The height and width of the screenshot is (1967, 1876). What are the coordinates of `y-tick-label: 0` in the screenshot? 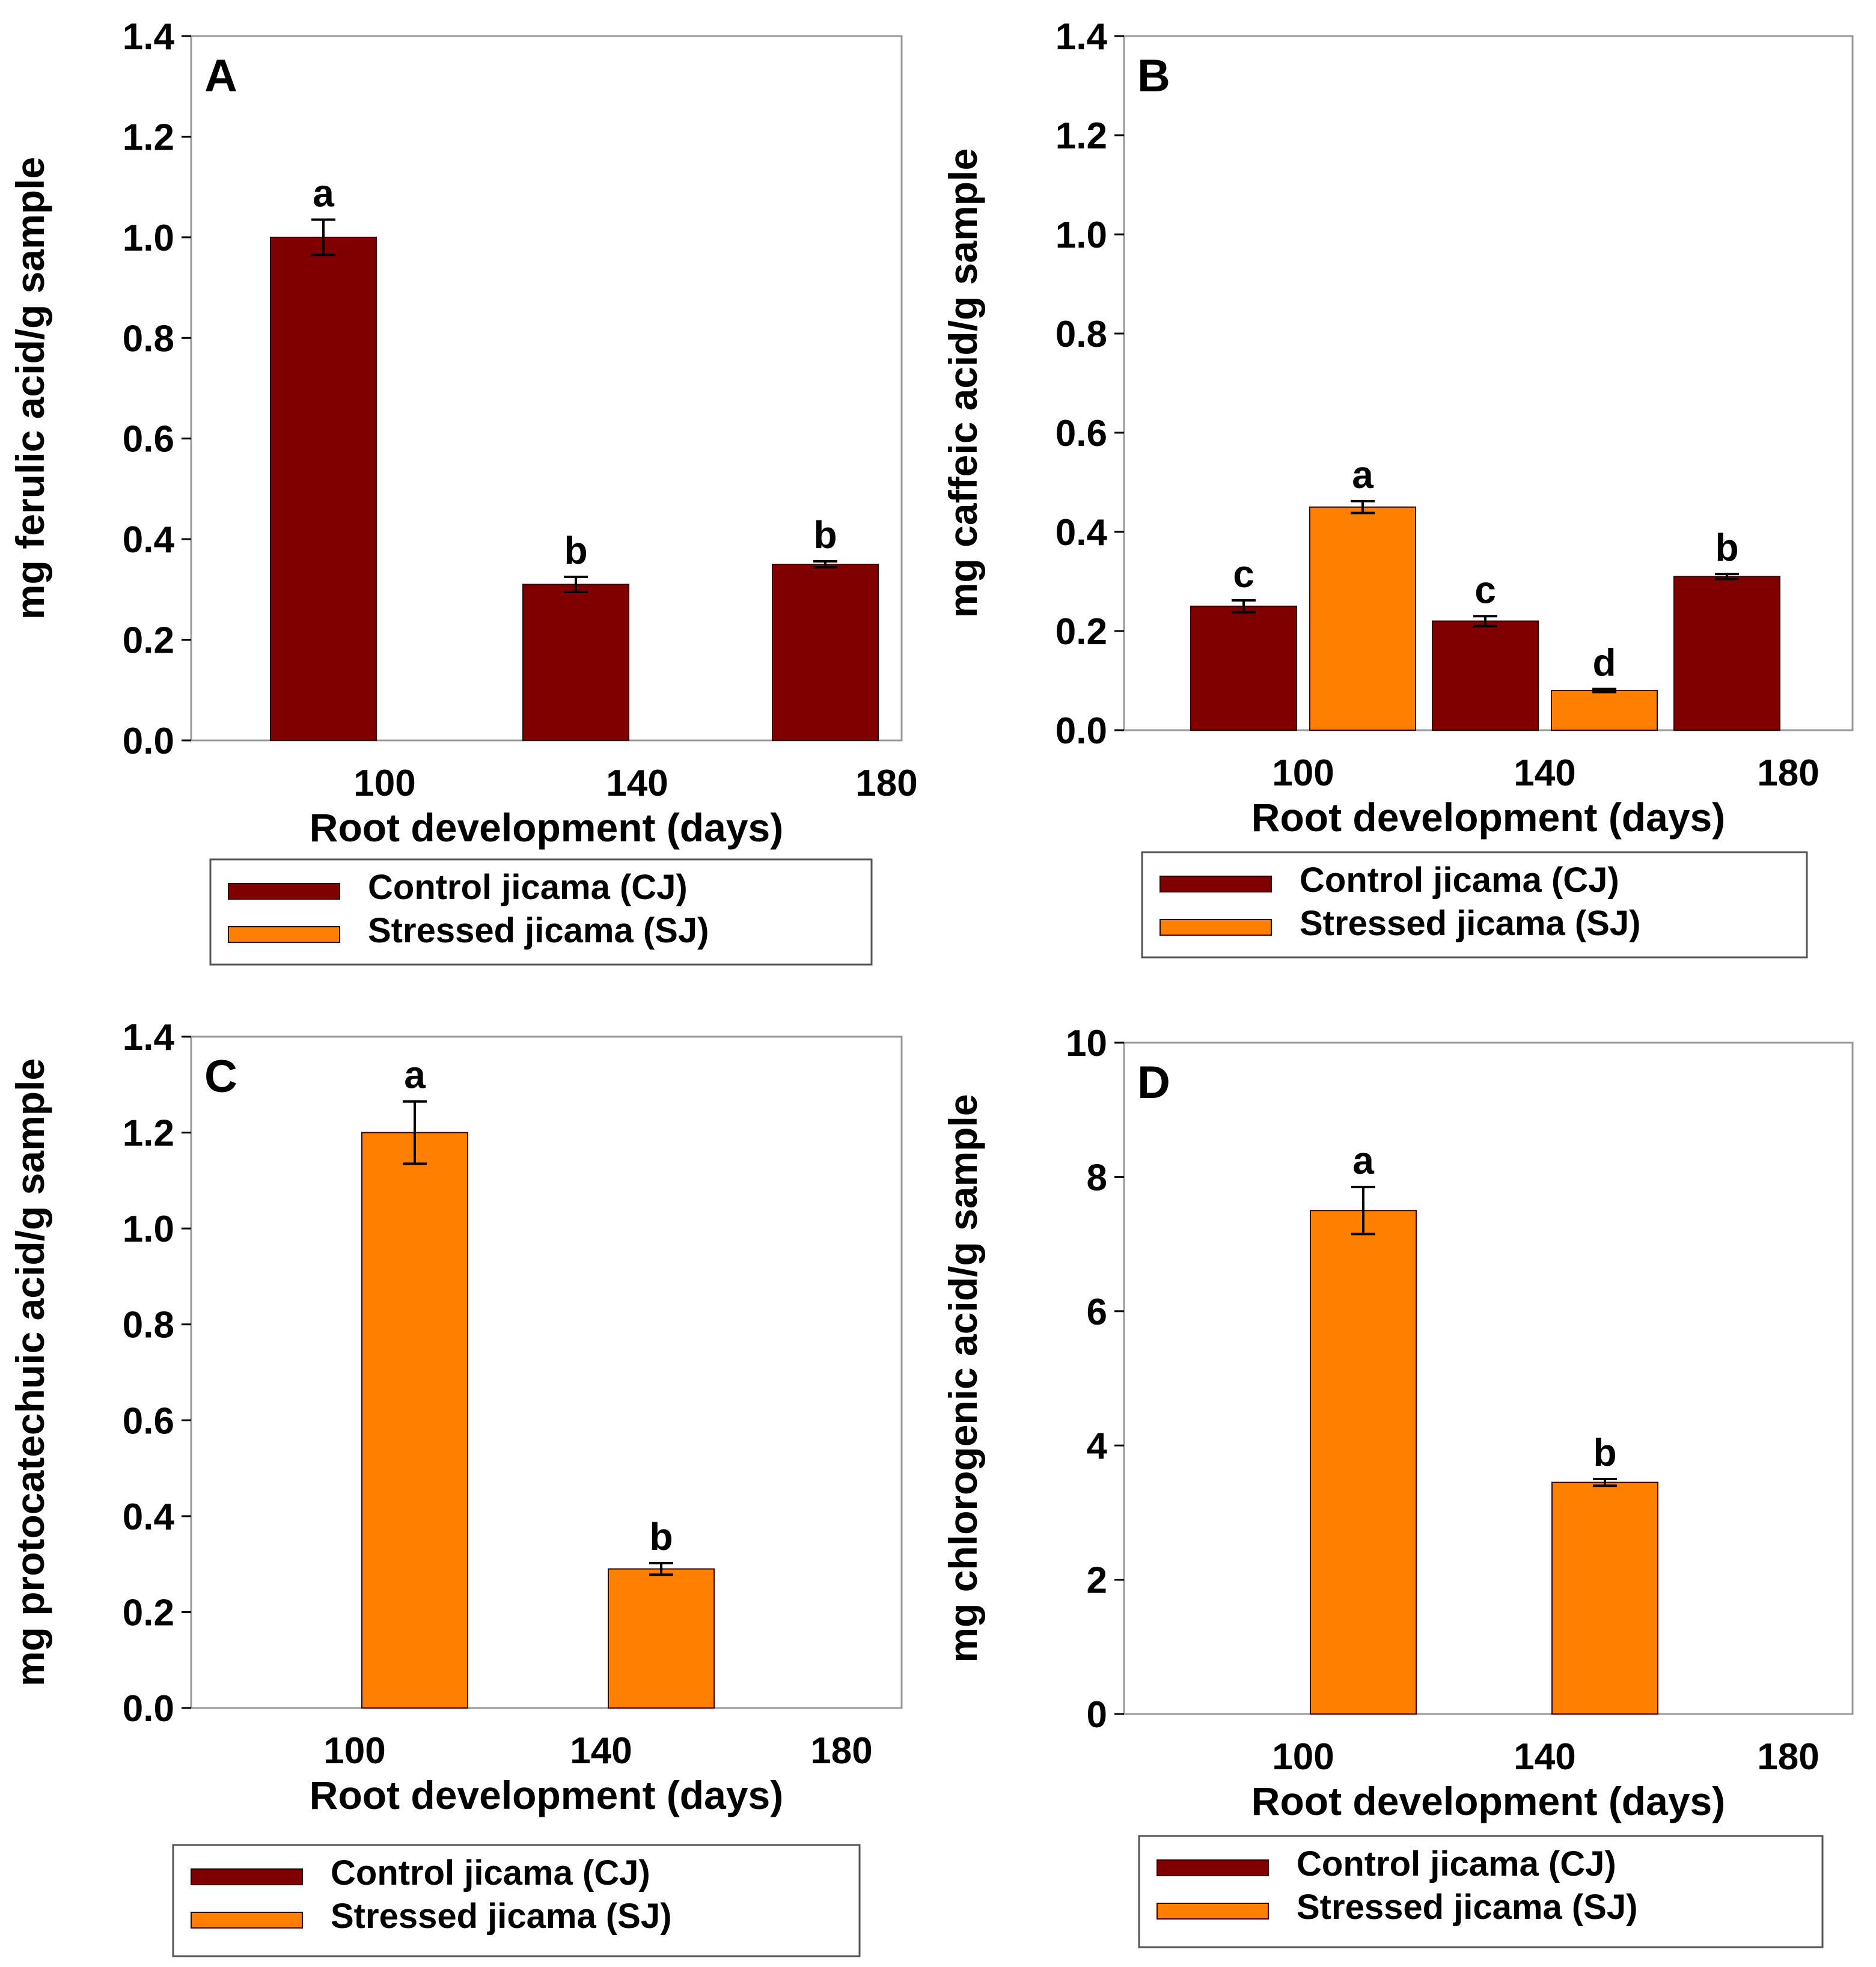 It's located at (1097, 1715).